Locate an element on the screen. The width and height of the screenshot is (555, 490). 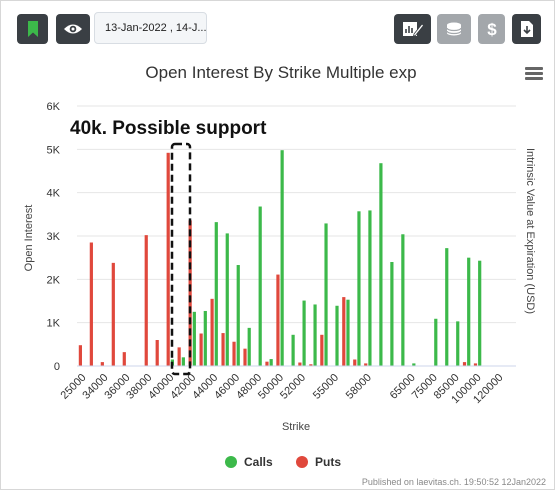
coins-icon is located at coordinates (454, 29).